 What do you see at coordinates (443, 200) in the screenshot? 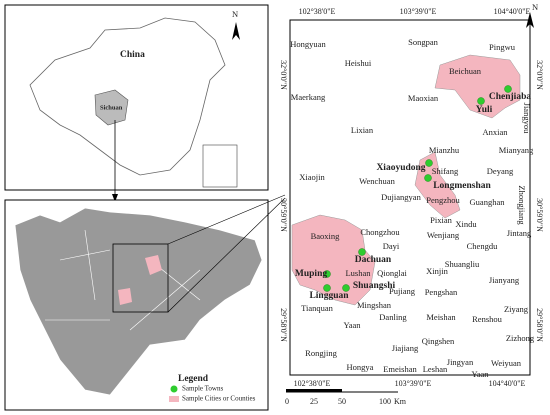
I see `place-label: Pengzhou` at bounding box center [443, 200].